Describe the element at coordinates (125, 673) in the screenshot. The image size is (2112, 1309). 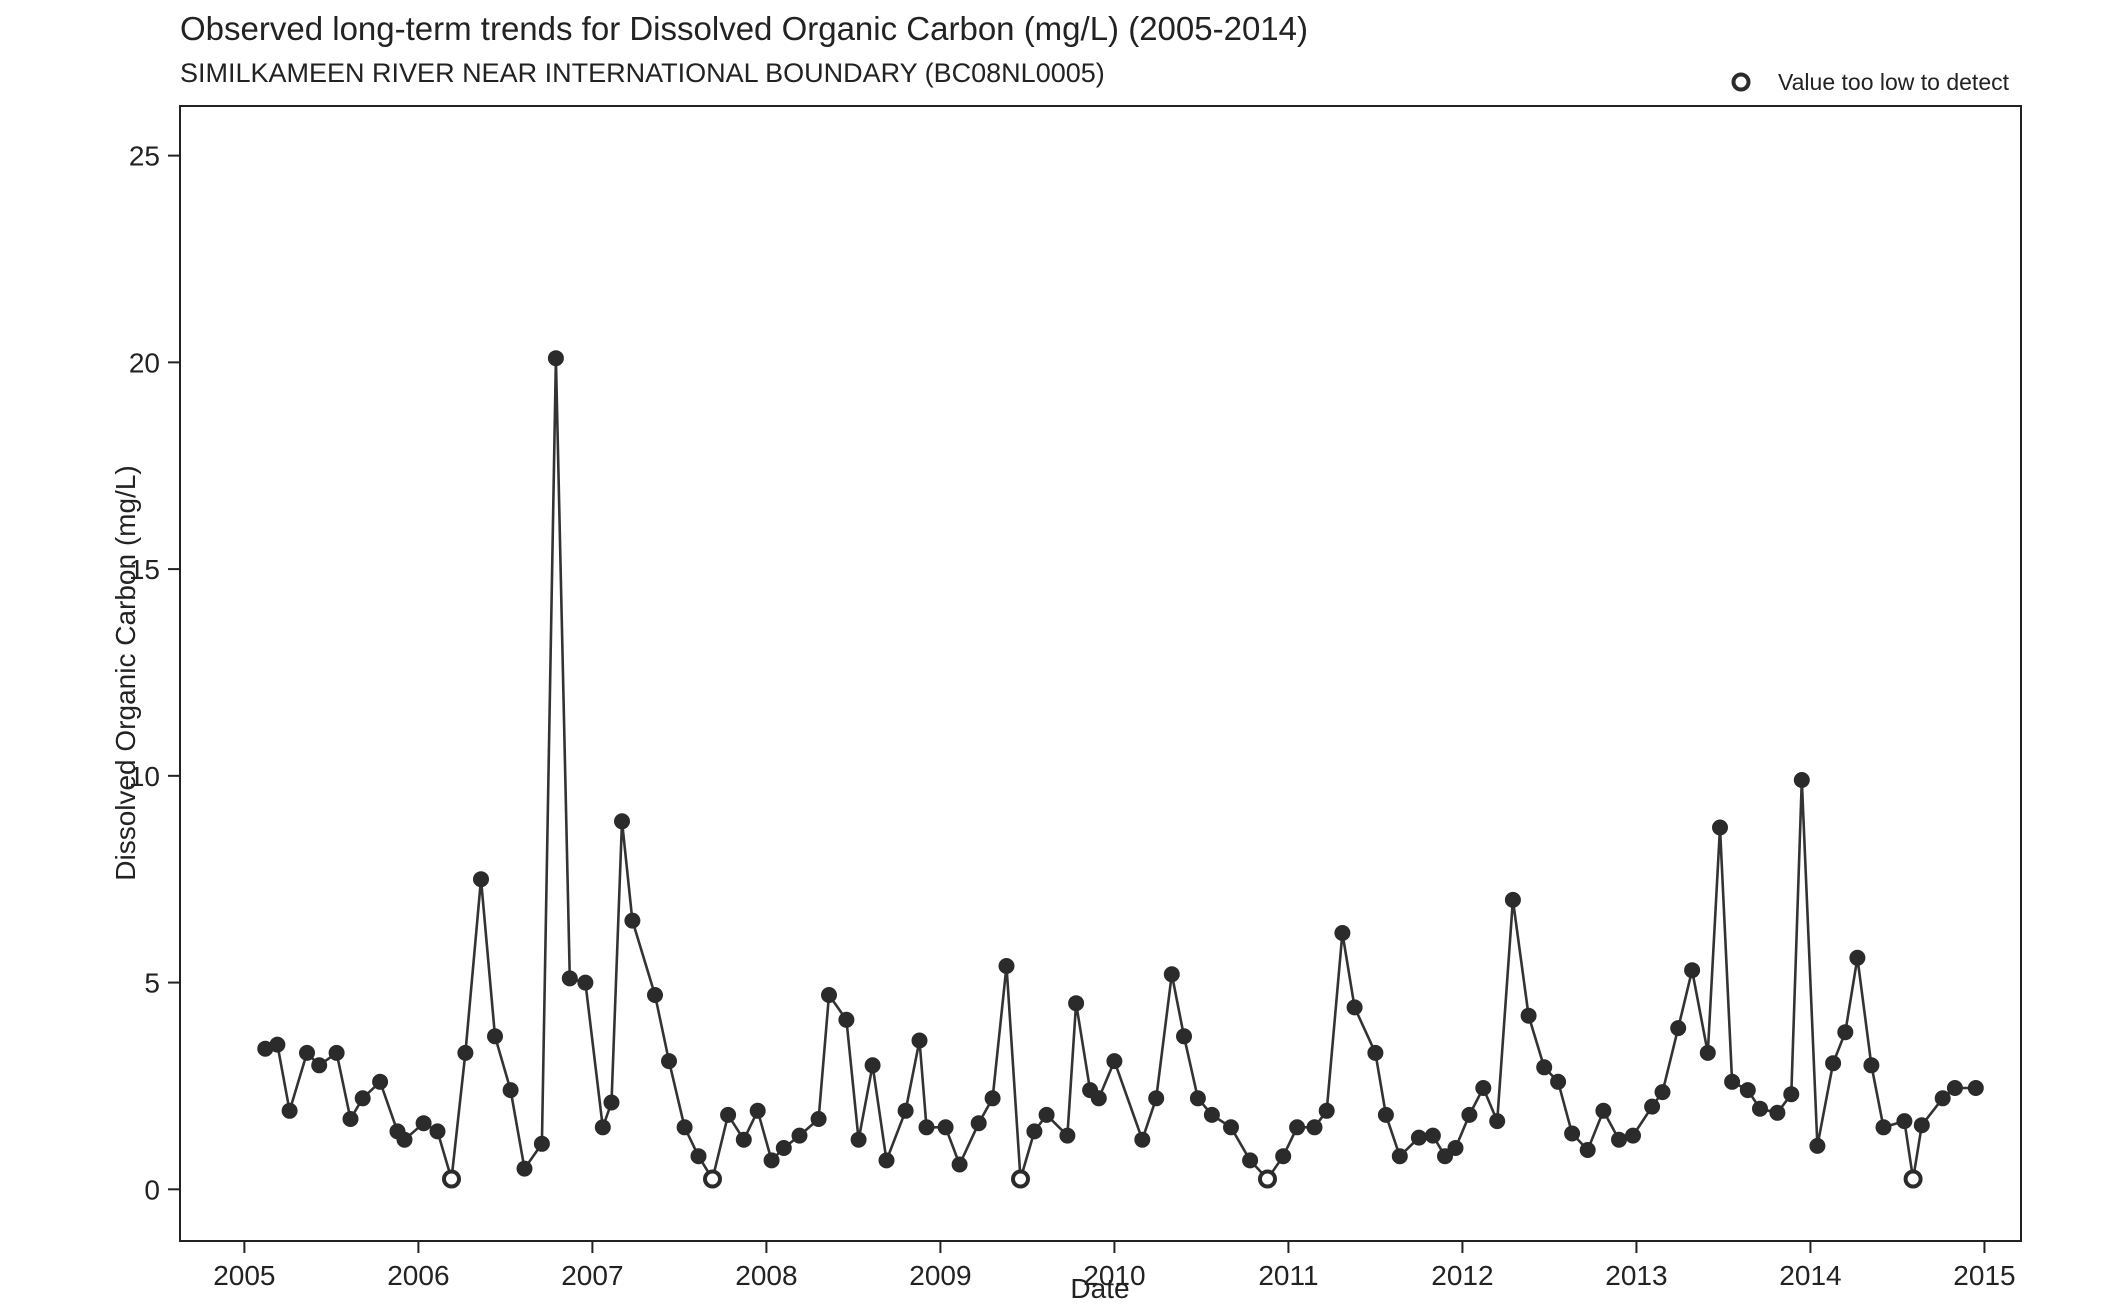
I see `y-axis-title: Dissolved Organic Carbon (mg/L)` at that location.